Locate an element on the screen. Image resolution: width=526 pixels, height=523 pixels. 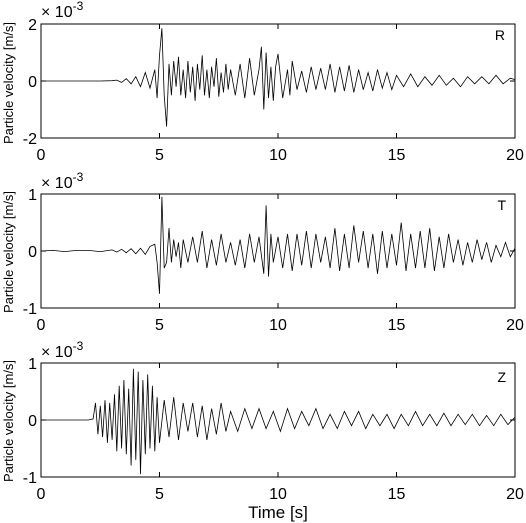
panel-z-xtick-label-3: 15 is located at coordinates (397, 494).